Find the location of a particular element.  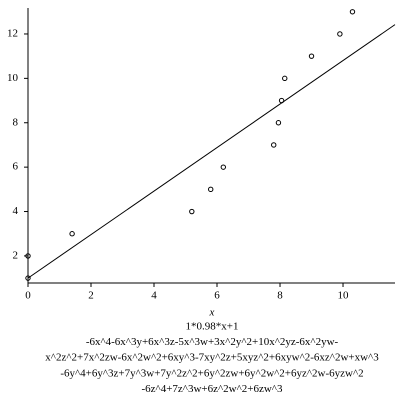

x-tick-label: 10 is located at coordinates (344, 296).